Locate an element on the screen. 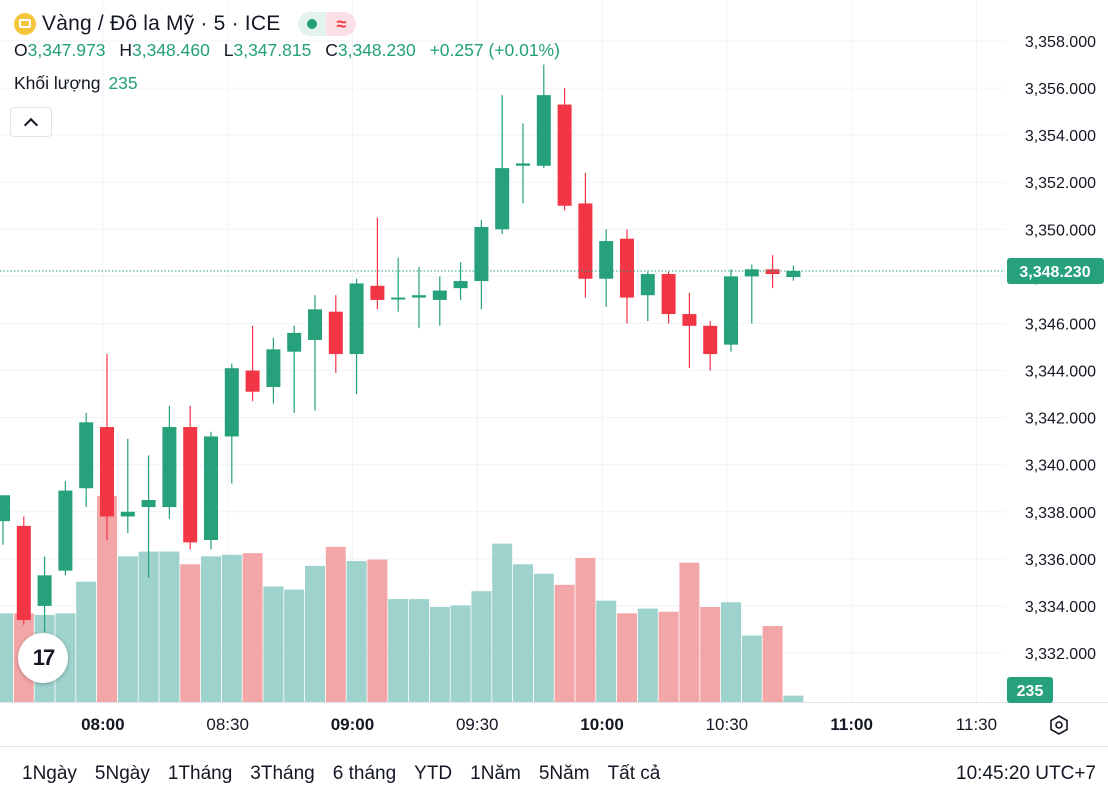  chevron-up-icon is located at coordinates (31, 124).